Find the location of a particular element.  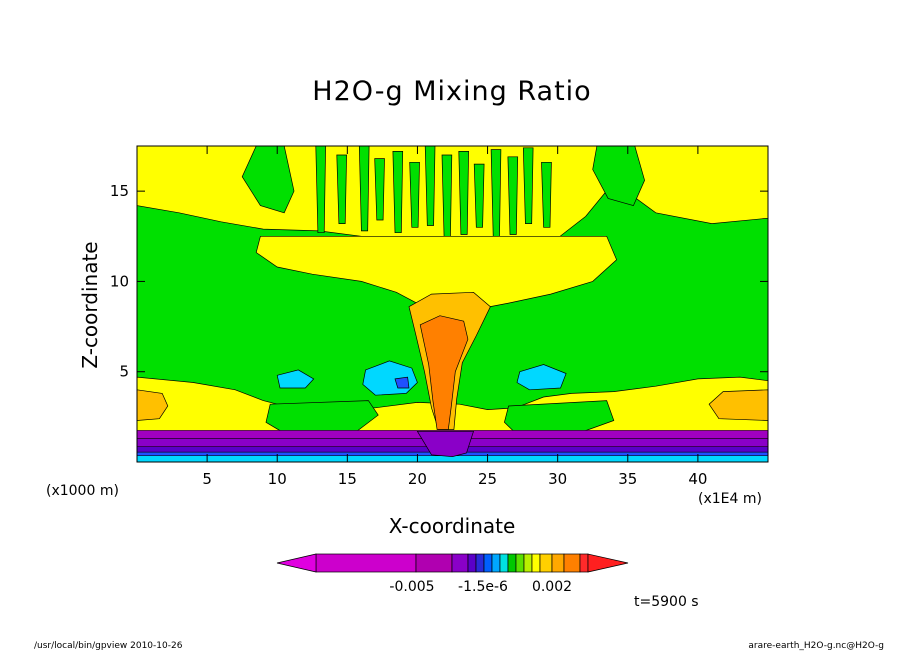

colorbar-max-arrow is located at coordinates (608, 563).